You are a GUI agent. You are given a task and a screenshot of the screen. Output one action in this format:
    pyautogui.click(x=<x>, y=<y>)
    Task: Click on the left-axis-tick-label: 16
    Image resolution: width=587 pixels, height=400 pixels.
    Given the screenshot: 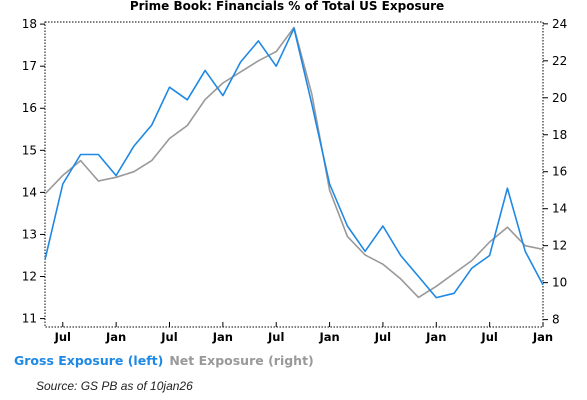 What is the action you would take?
    pyautogui.click(x=29, y=108)
    